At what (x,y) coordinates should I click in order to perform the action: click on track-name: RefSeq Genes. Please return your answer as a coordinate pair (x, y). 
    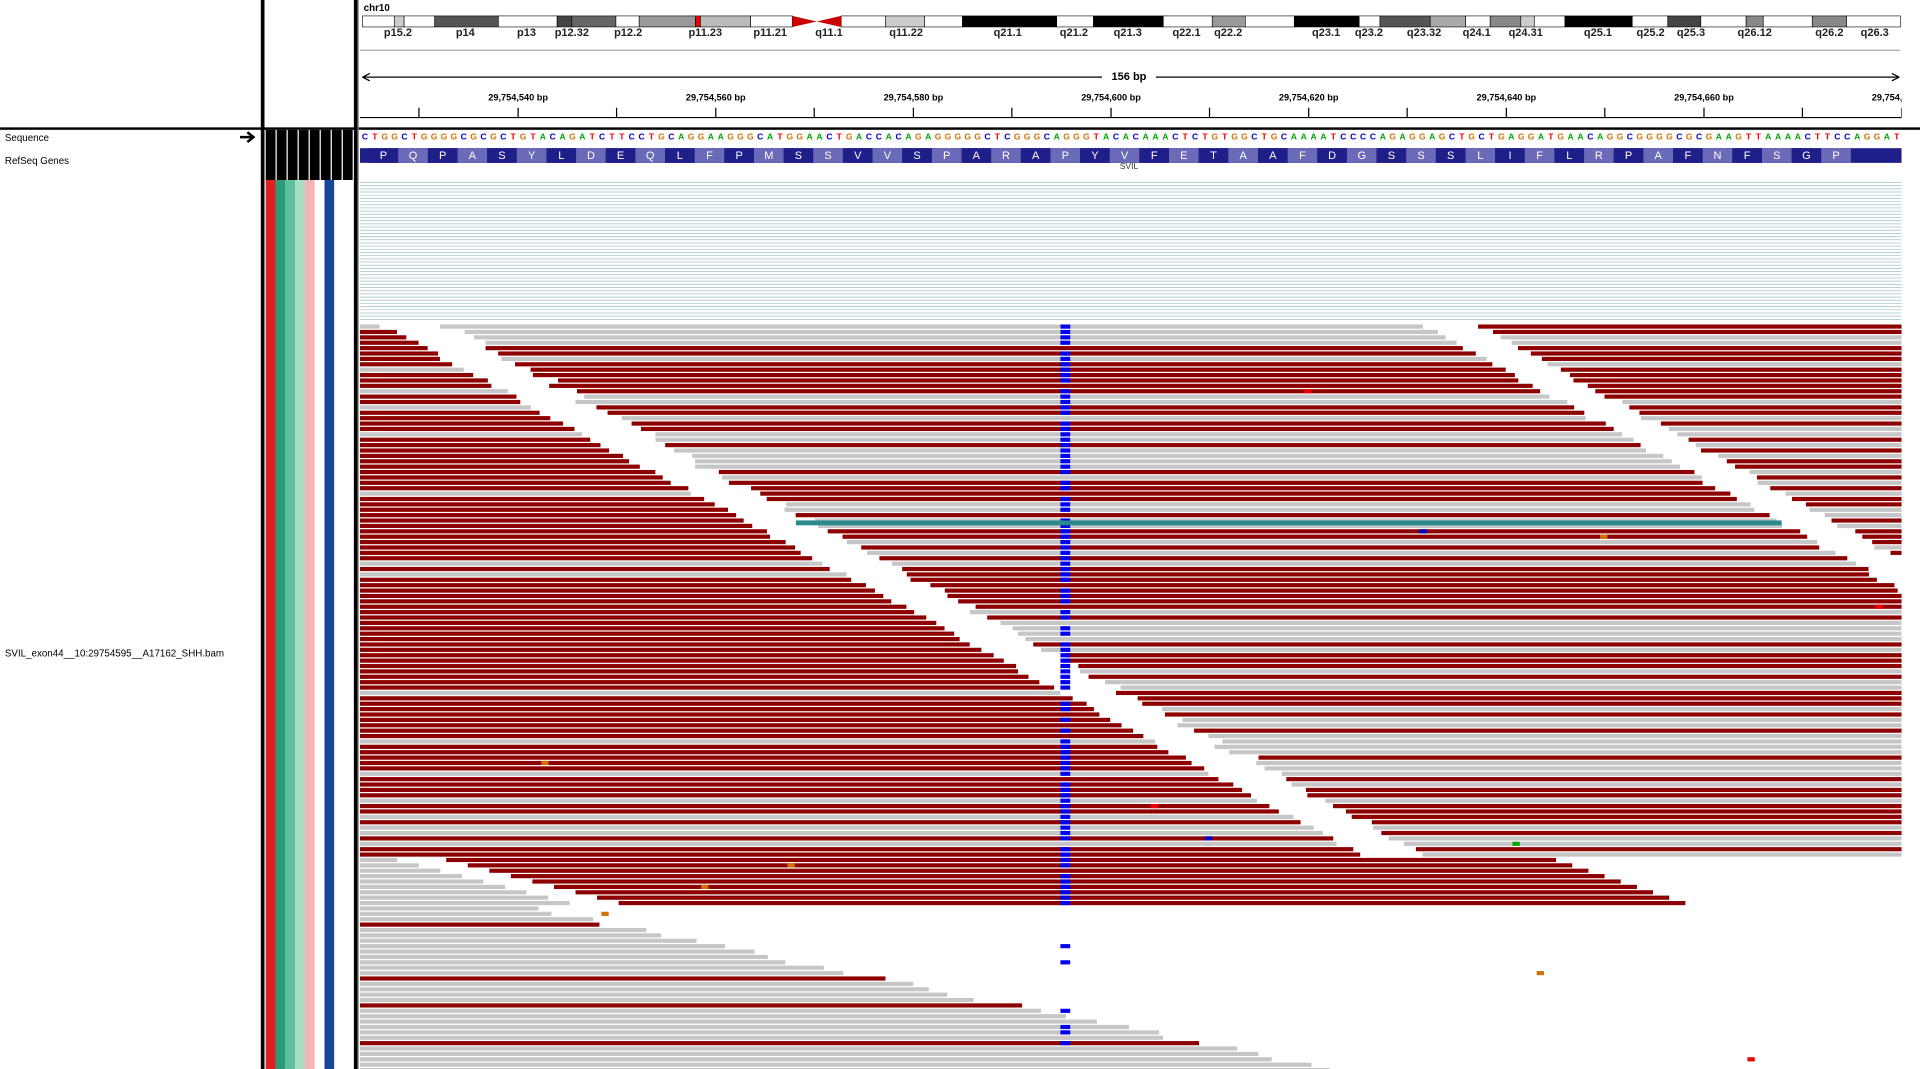
    Looking at the image, I should click on (37, 161).